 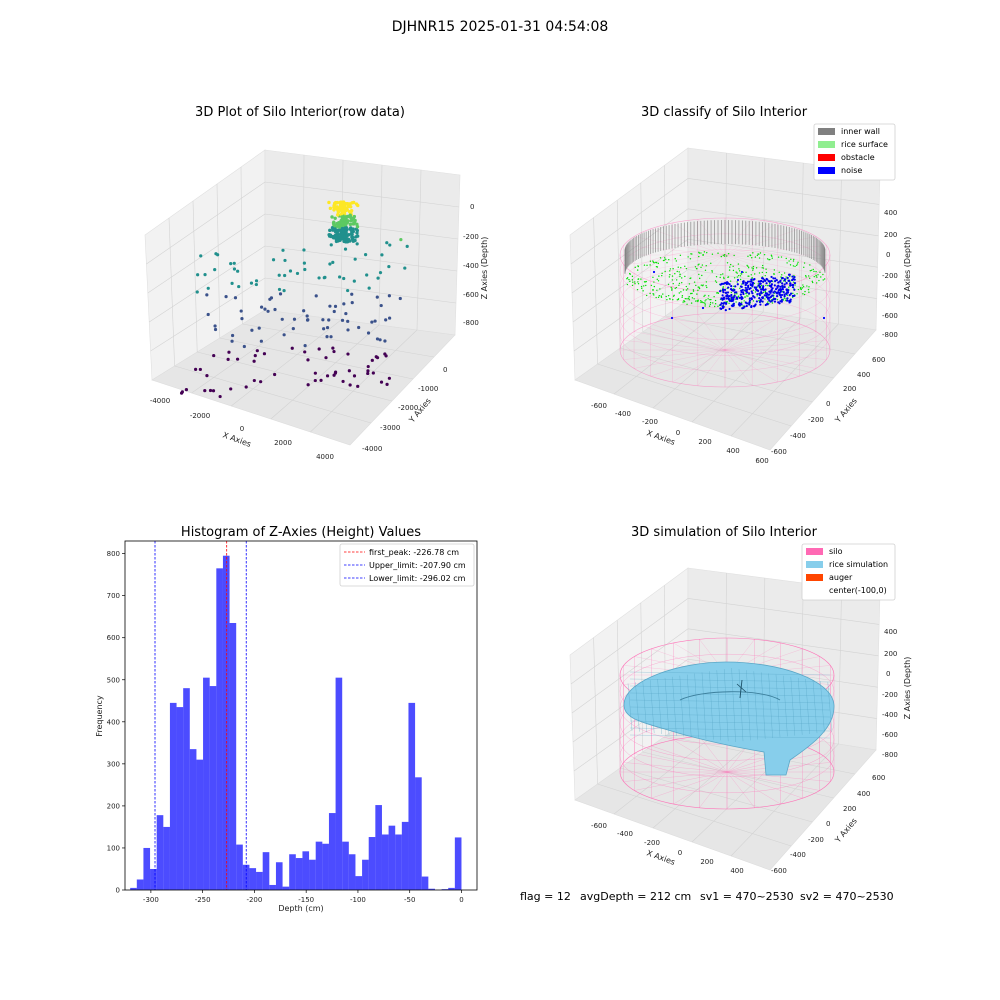 I want to click on histogram-y-tick-label: 300, so click(x=113, y=764).